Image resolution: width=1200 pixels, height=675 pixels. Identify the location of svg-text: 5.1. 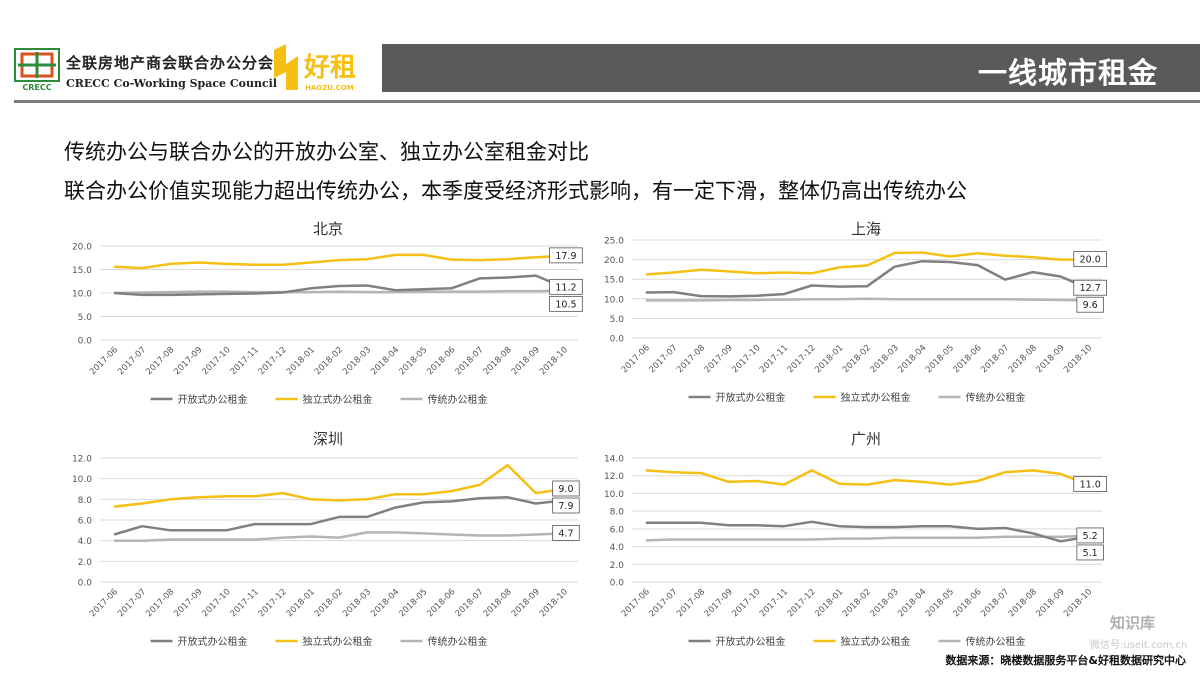
(1090, 553).